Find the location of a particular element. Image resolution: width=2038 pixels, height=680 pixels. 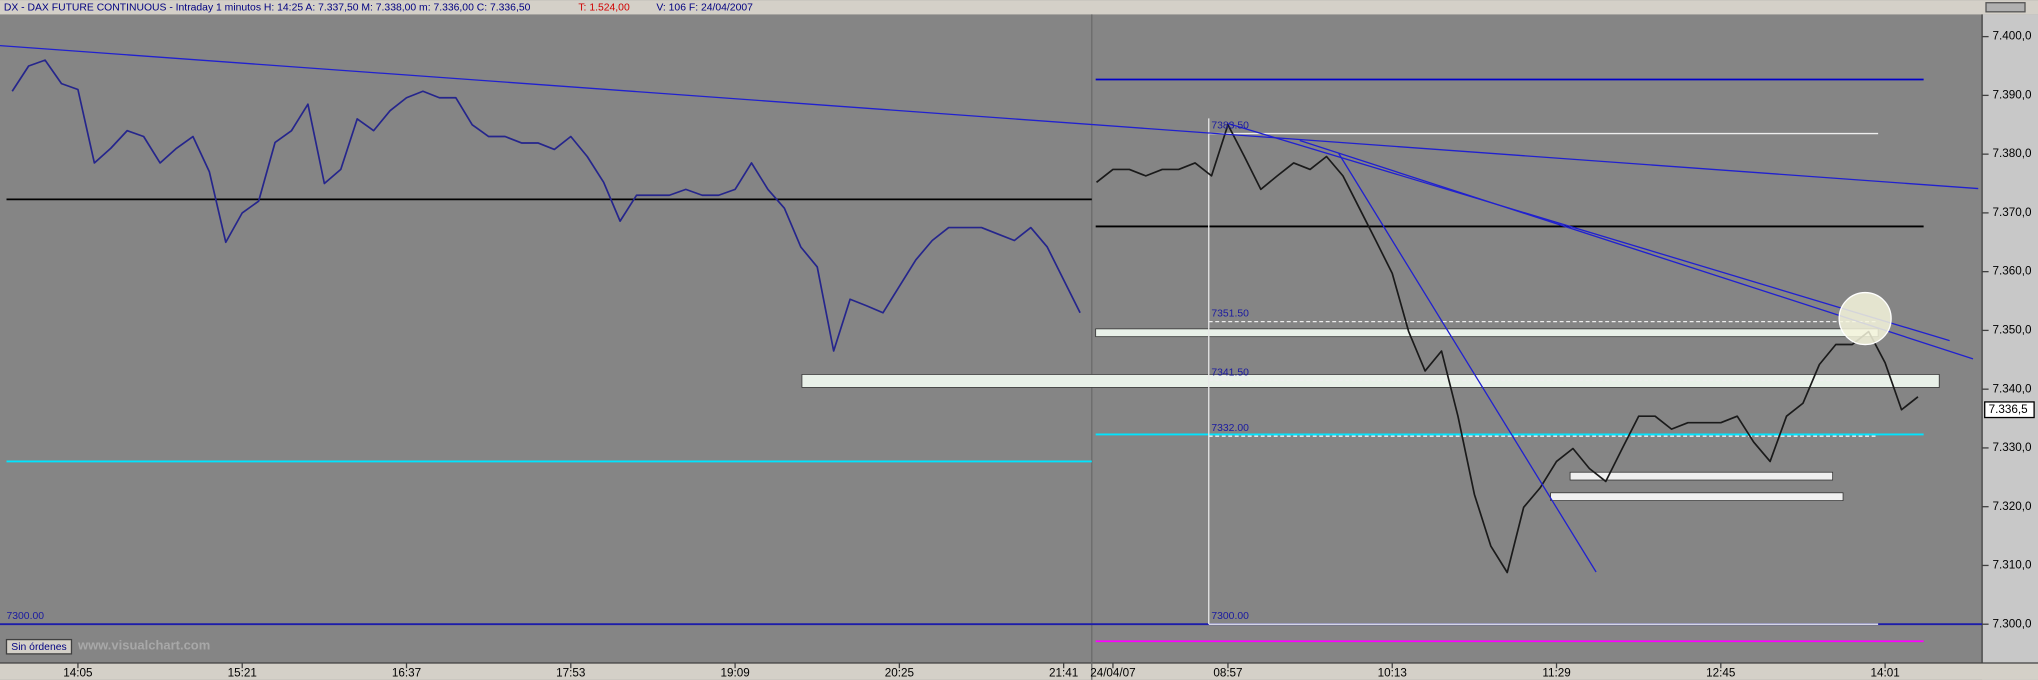

y-tick-label: 7.380,0 is located at coordinates (2012, 153).